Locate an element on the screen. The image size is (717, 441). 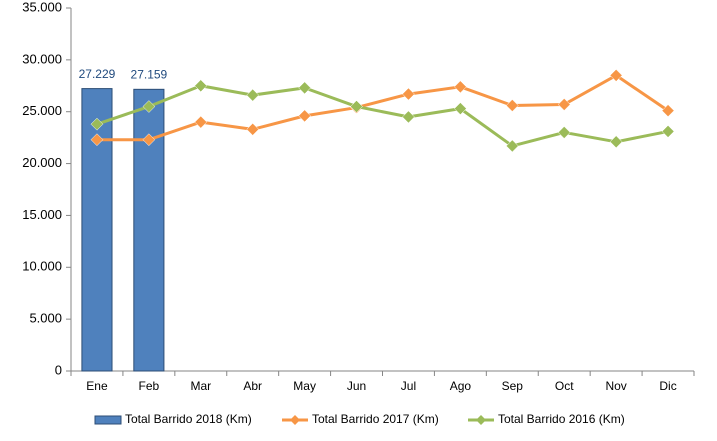
x-tick-label: Jun is located at coordinates (356, 386).